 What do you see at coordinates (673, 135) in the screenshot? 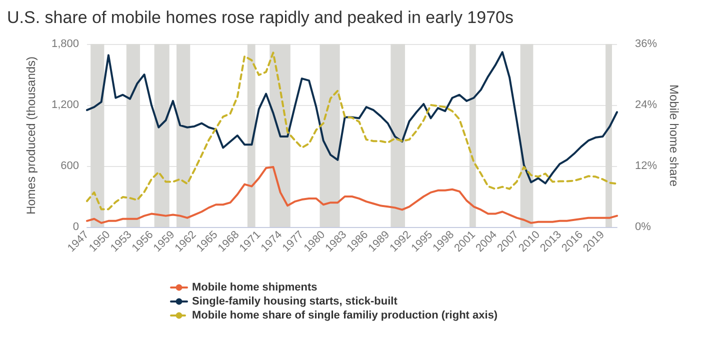
I see `y2-axis-title: Mobile home share` at bounding box center [673, 135].